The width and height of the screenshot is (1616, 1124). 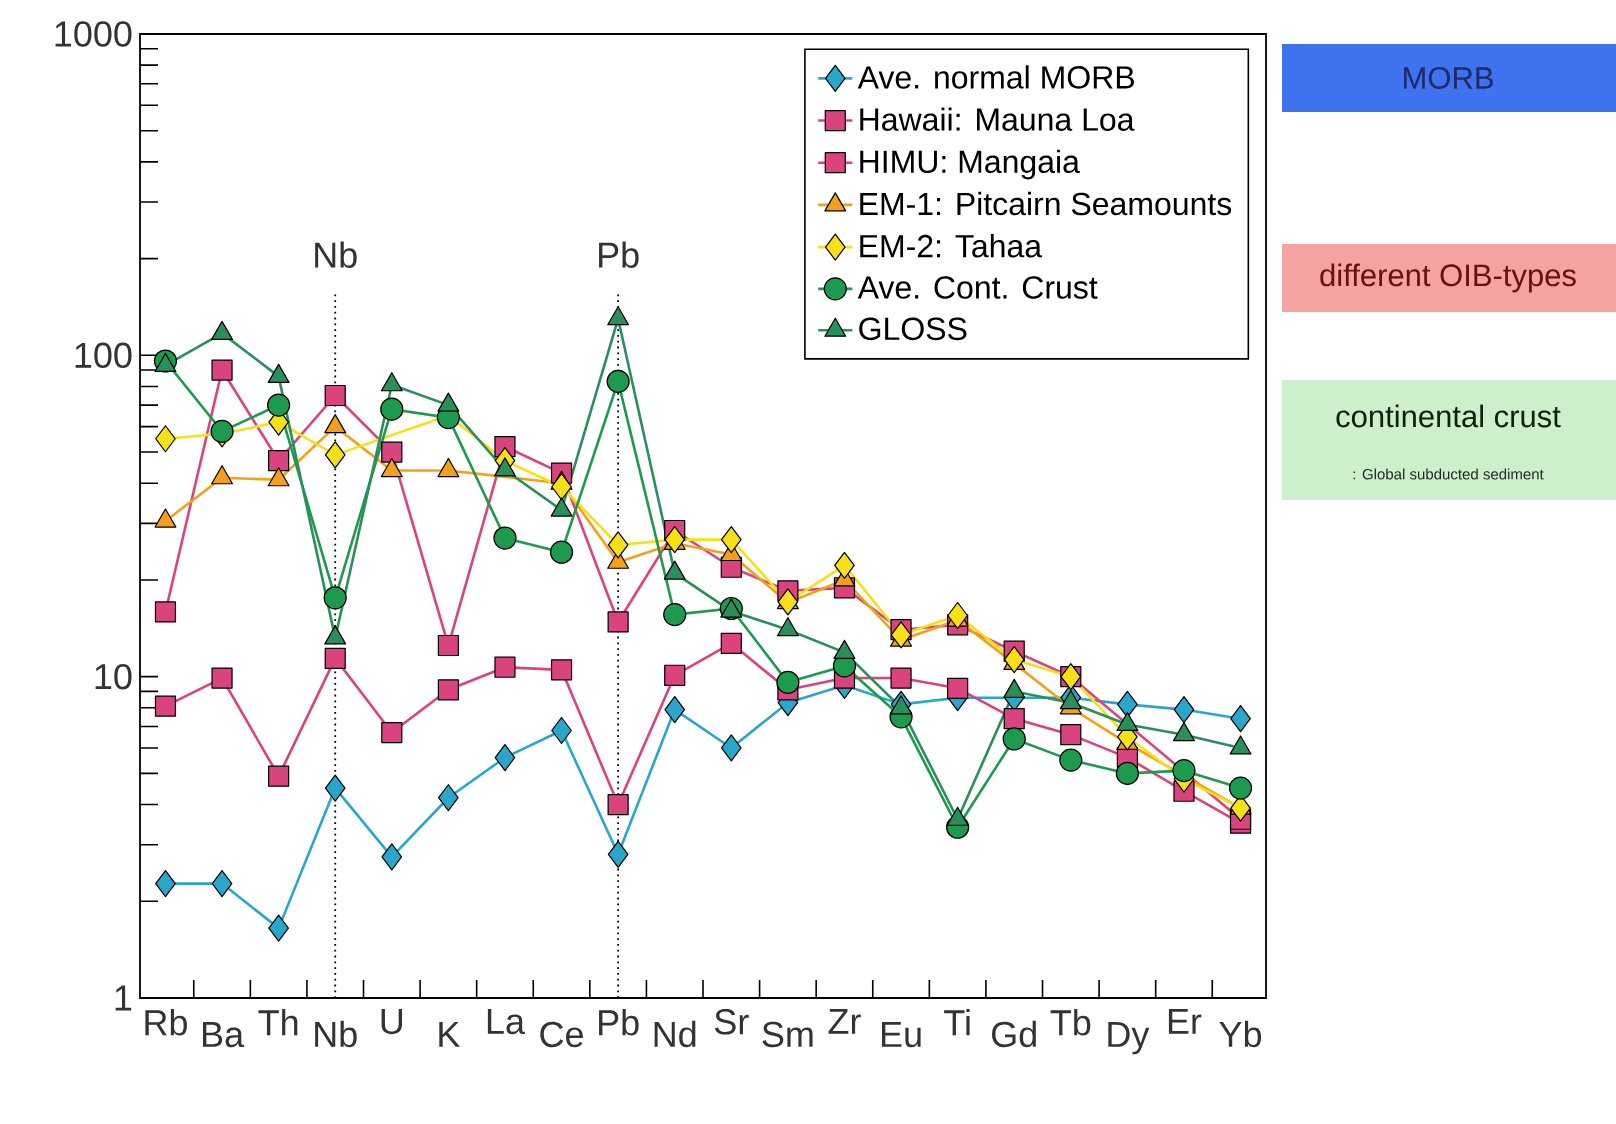 What do you see at coordinates (787, 1034) in the screenshot?
I see `x-tick-label: Sm` at bounding box center [787, 1034].